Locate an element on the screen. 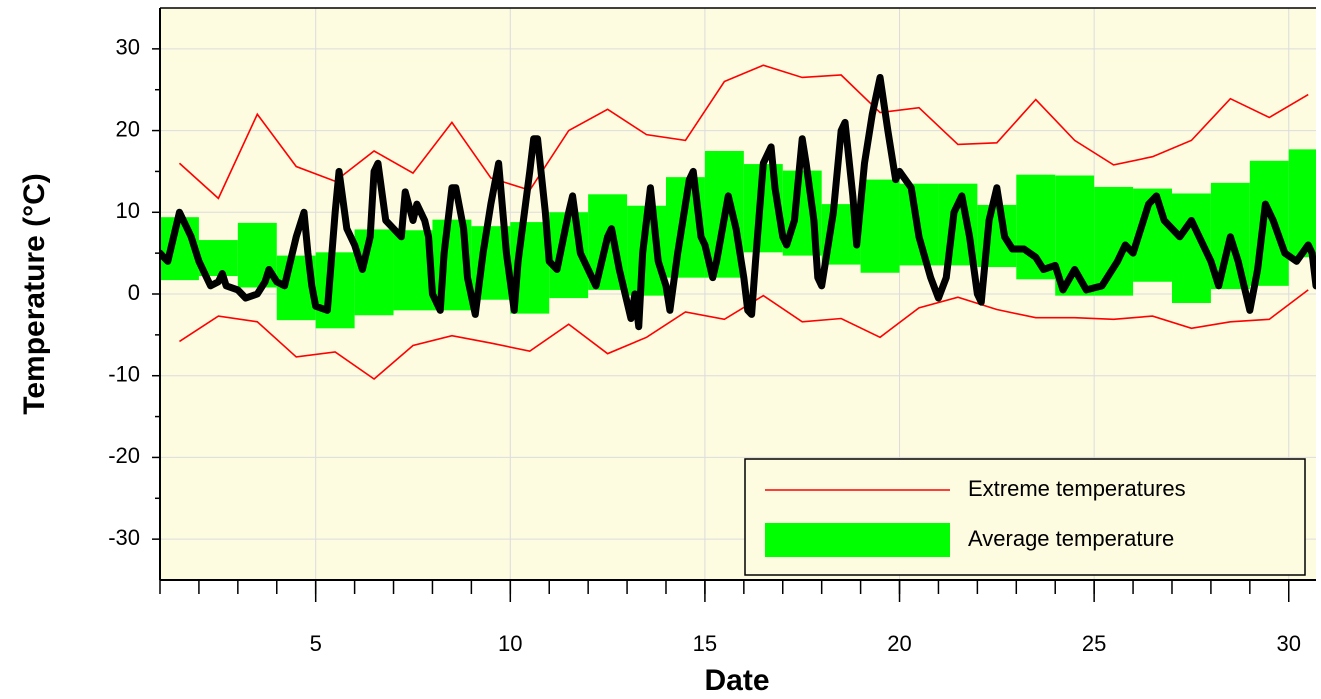 The height and width of the screenshot is (699, 1321). y-tick-label: 30 is located at coordinates (128, 47).